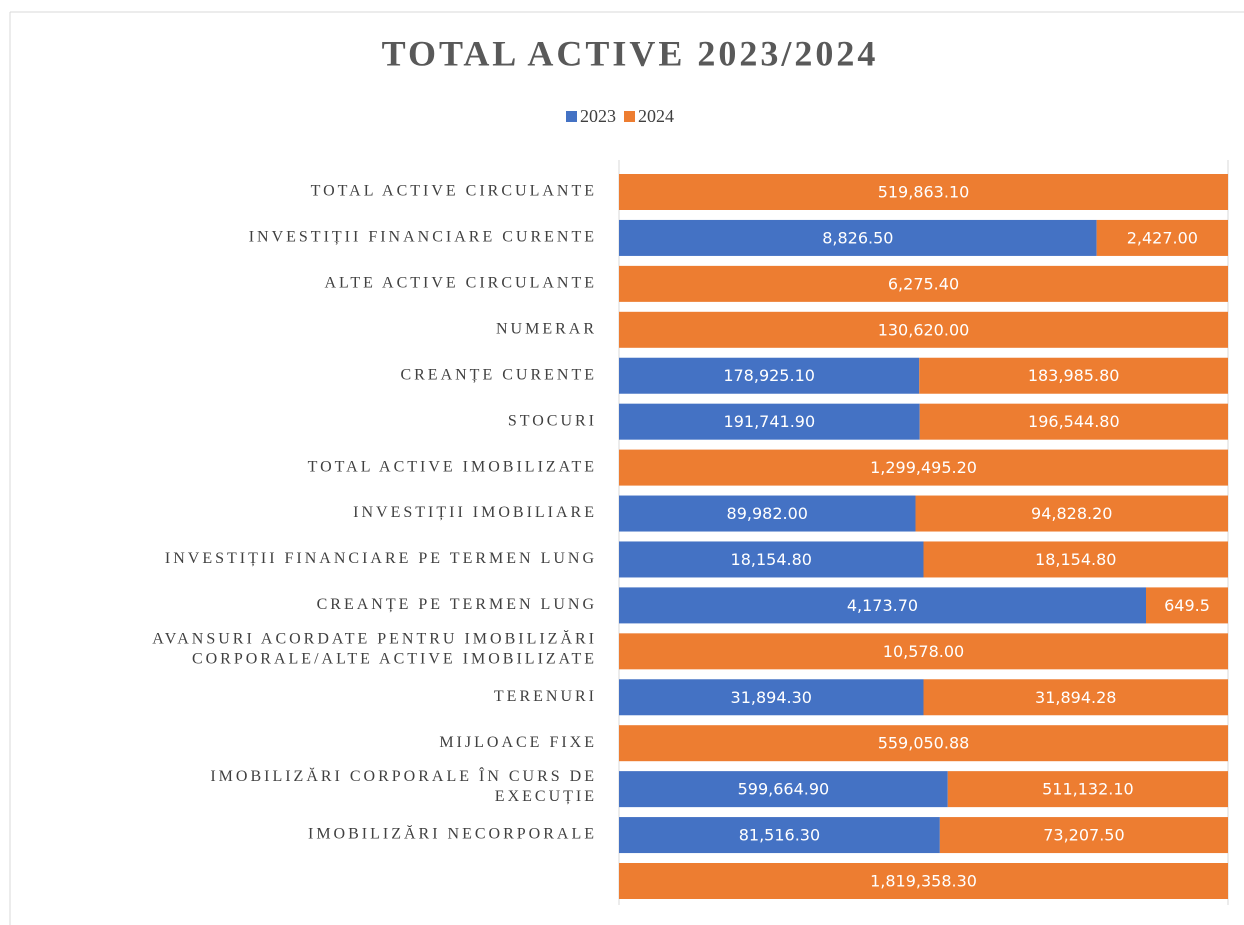 This screenshot has width=1244, height=925. I want to click on value-label: 31,894.30, so click(771, 697).